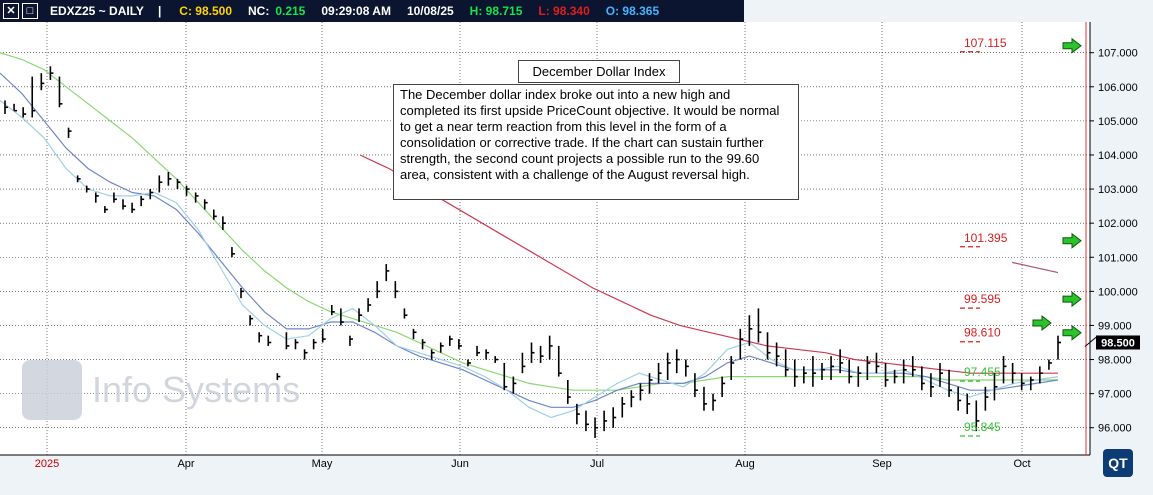  I want to click on last-price-leader, so click(1091, 341).